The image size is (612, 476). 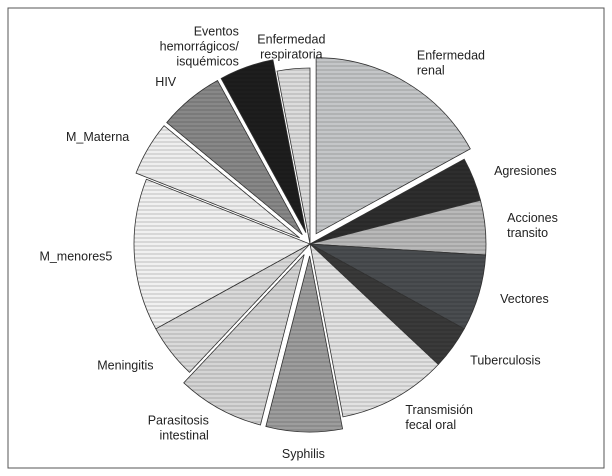 What do you see at coordinates (451, 63) in the screenshot?
I see `slice-label: Enfermedad renal` at bounding box center [451, 63].